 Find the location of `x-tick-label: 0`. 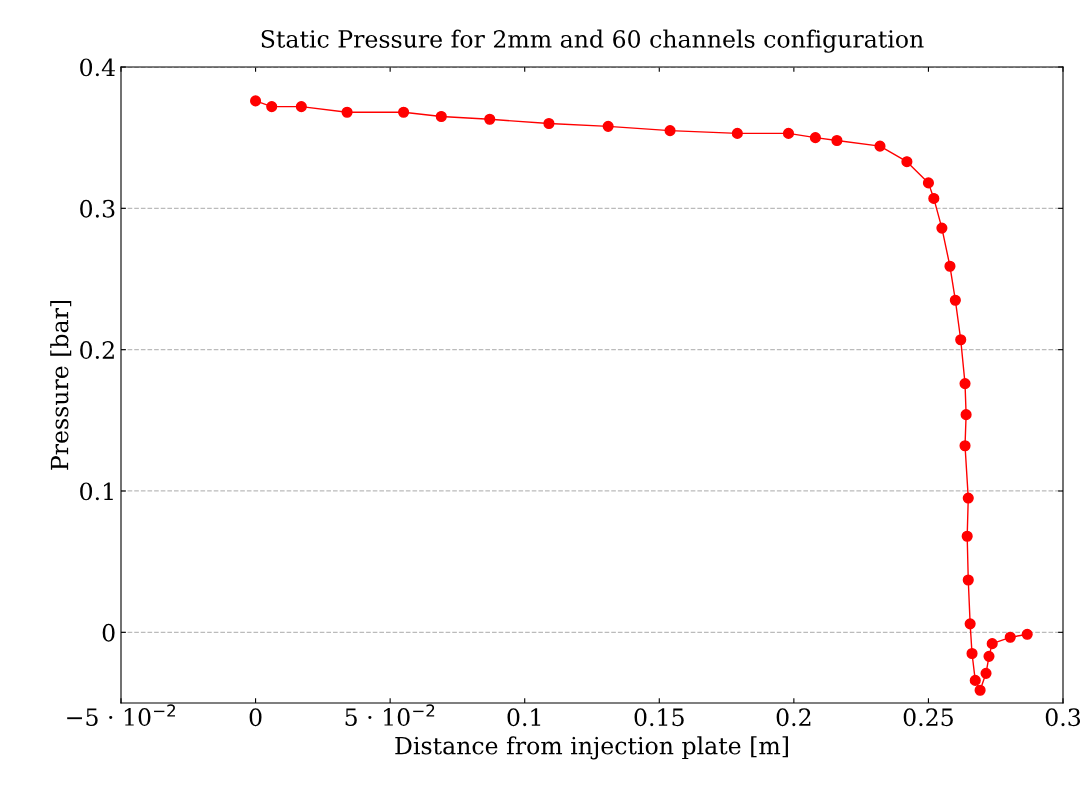

x-tick-label: 0 is located at coordinates (255, 717).